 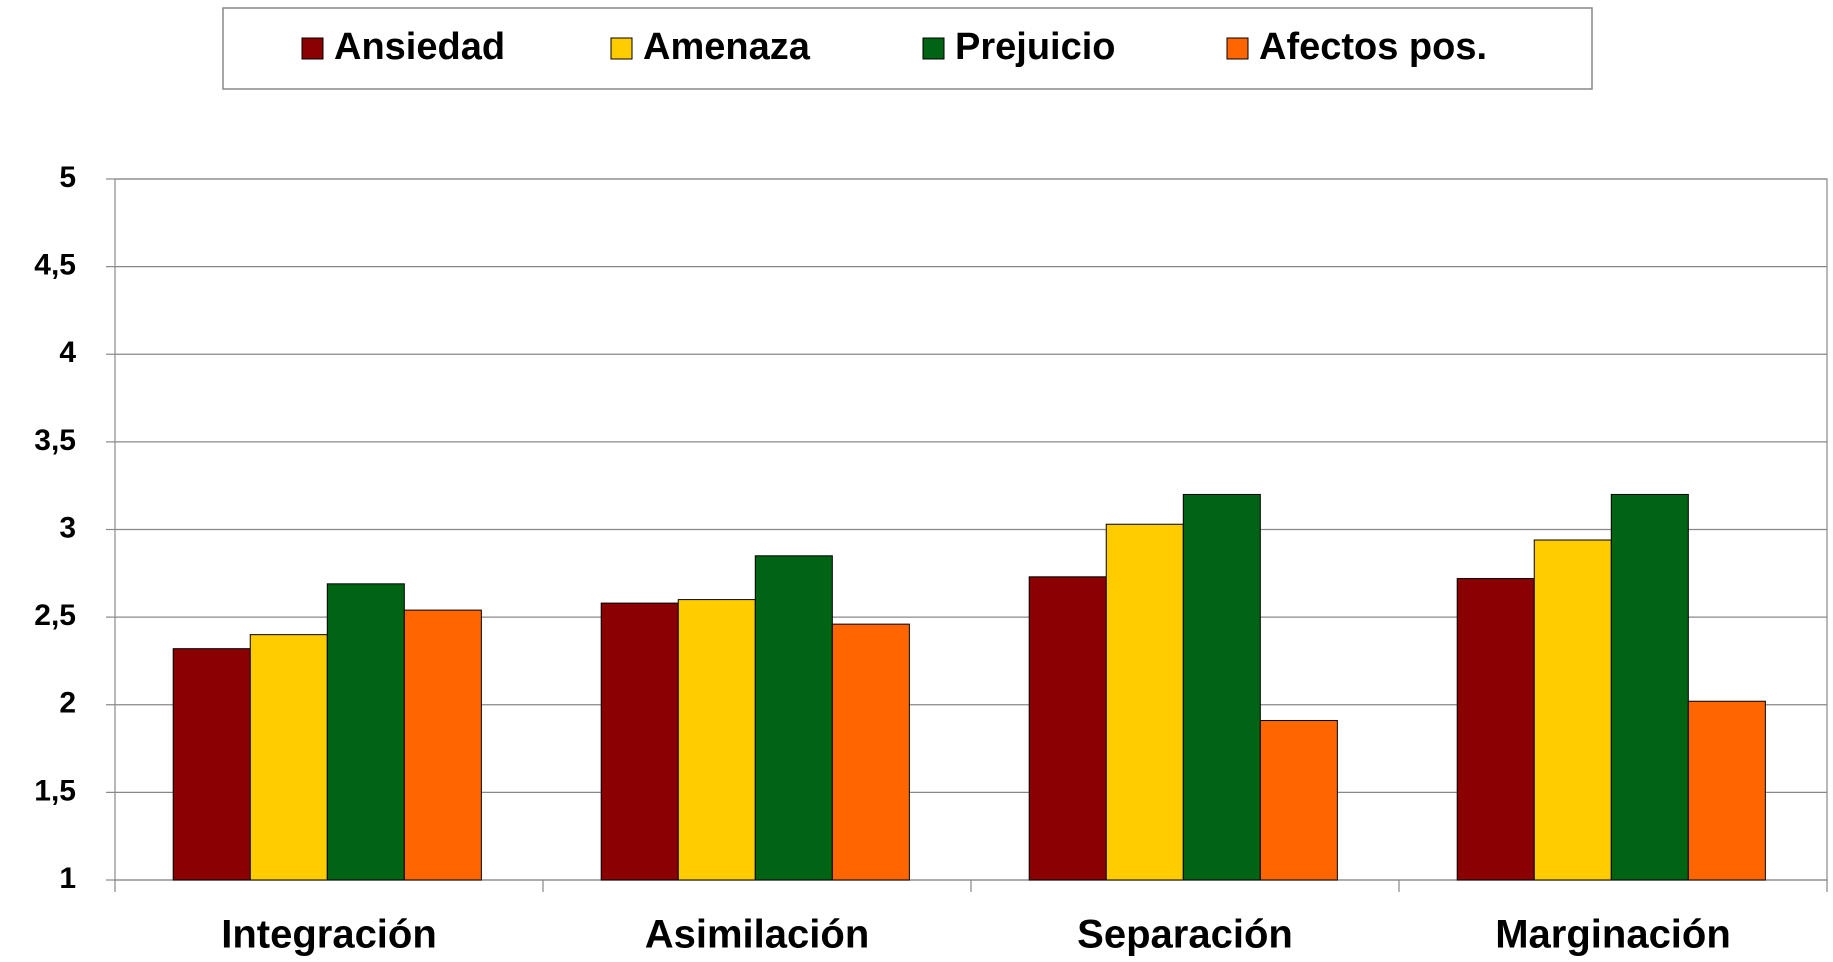 I want to click on y-tick-label: 2,5, so click(x=55, y=615).